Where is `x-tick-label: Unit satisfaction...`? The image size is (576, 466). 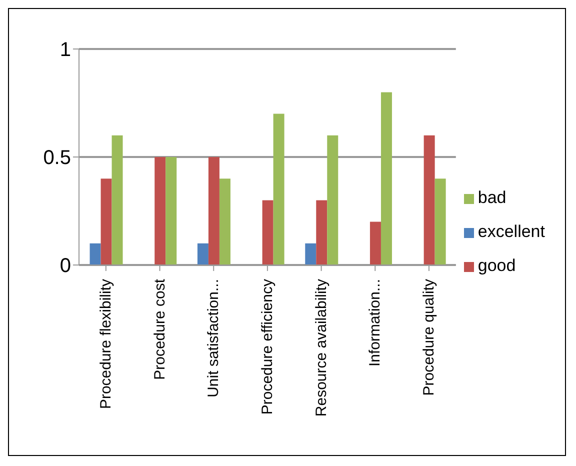 x-tick-label: Unit satisfaction... is located at coordinates (213, 338).